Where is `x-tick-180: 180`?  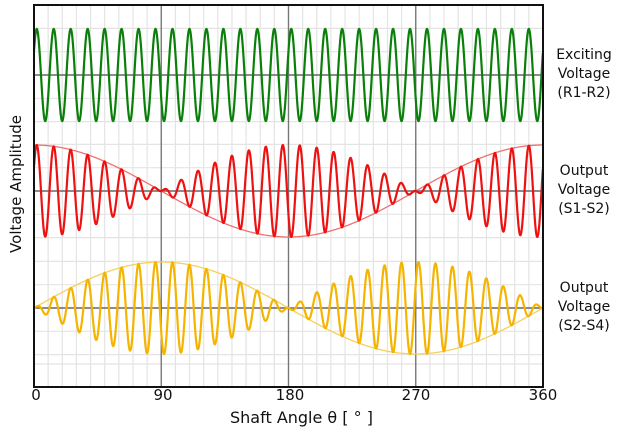
x-tick-180: 180 is located at coordinates (290, 395).